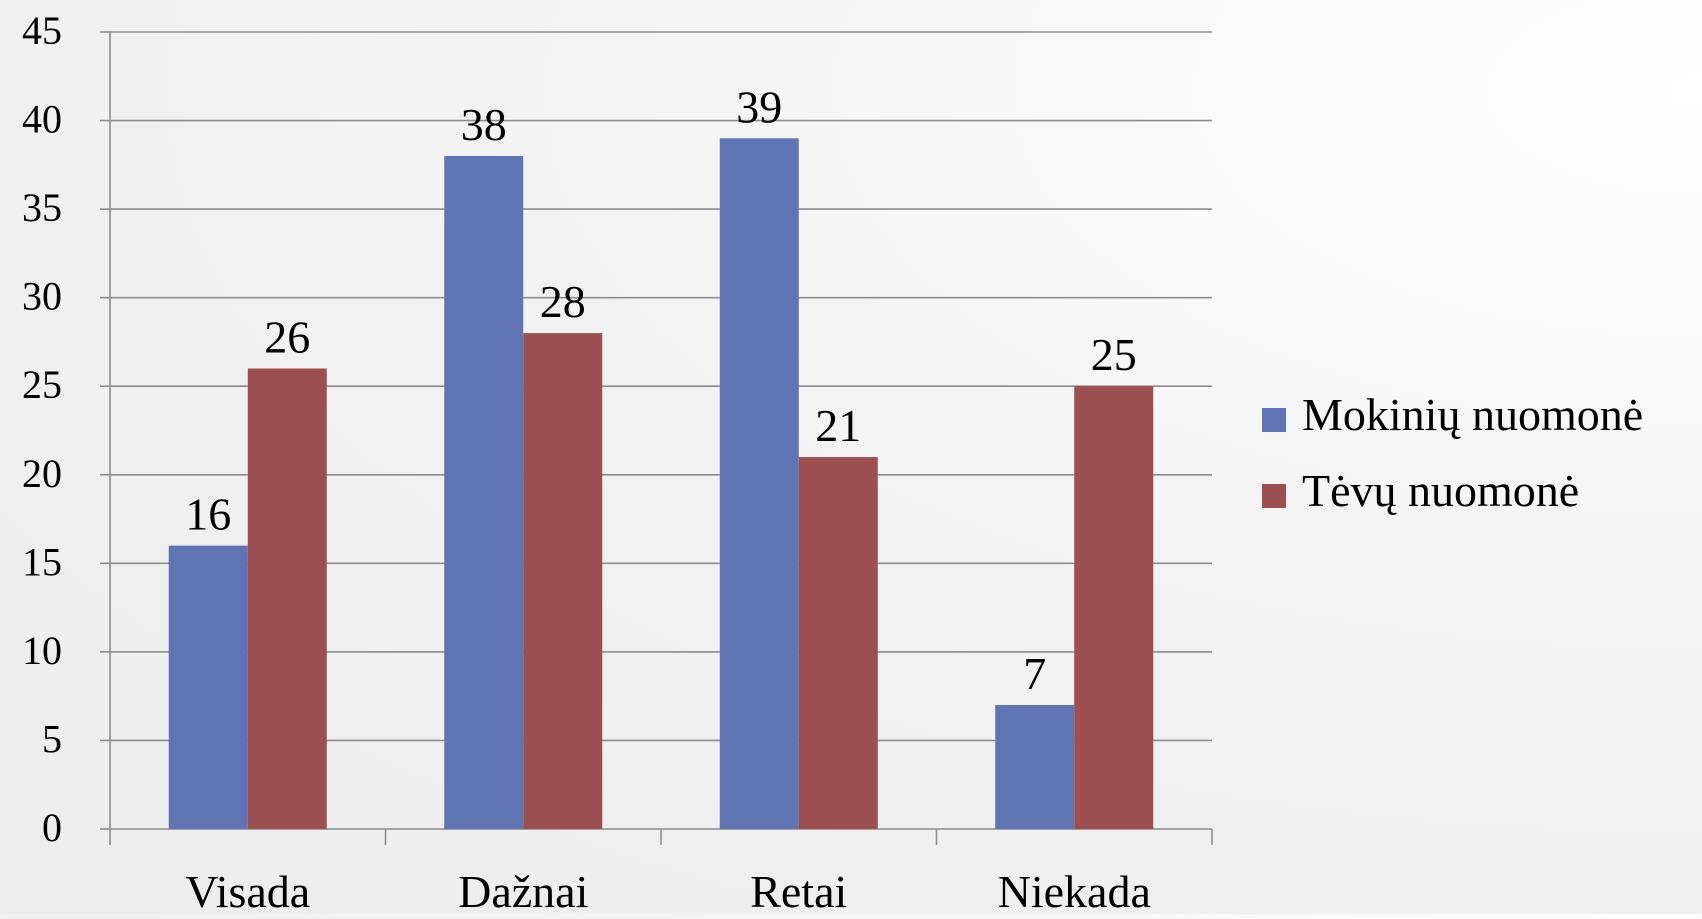 This screenshot has height=919, width=1702. What do you see at coordinates (208, 514) in the screenshot?
I see `data-label: 16` at bounding box center [208, 514].